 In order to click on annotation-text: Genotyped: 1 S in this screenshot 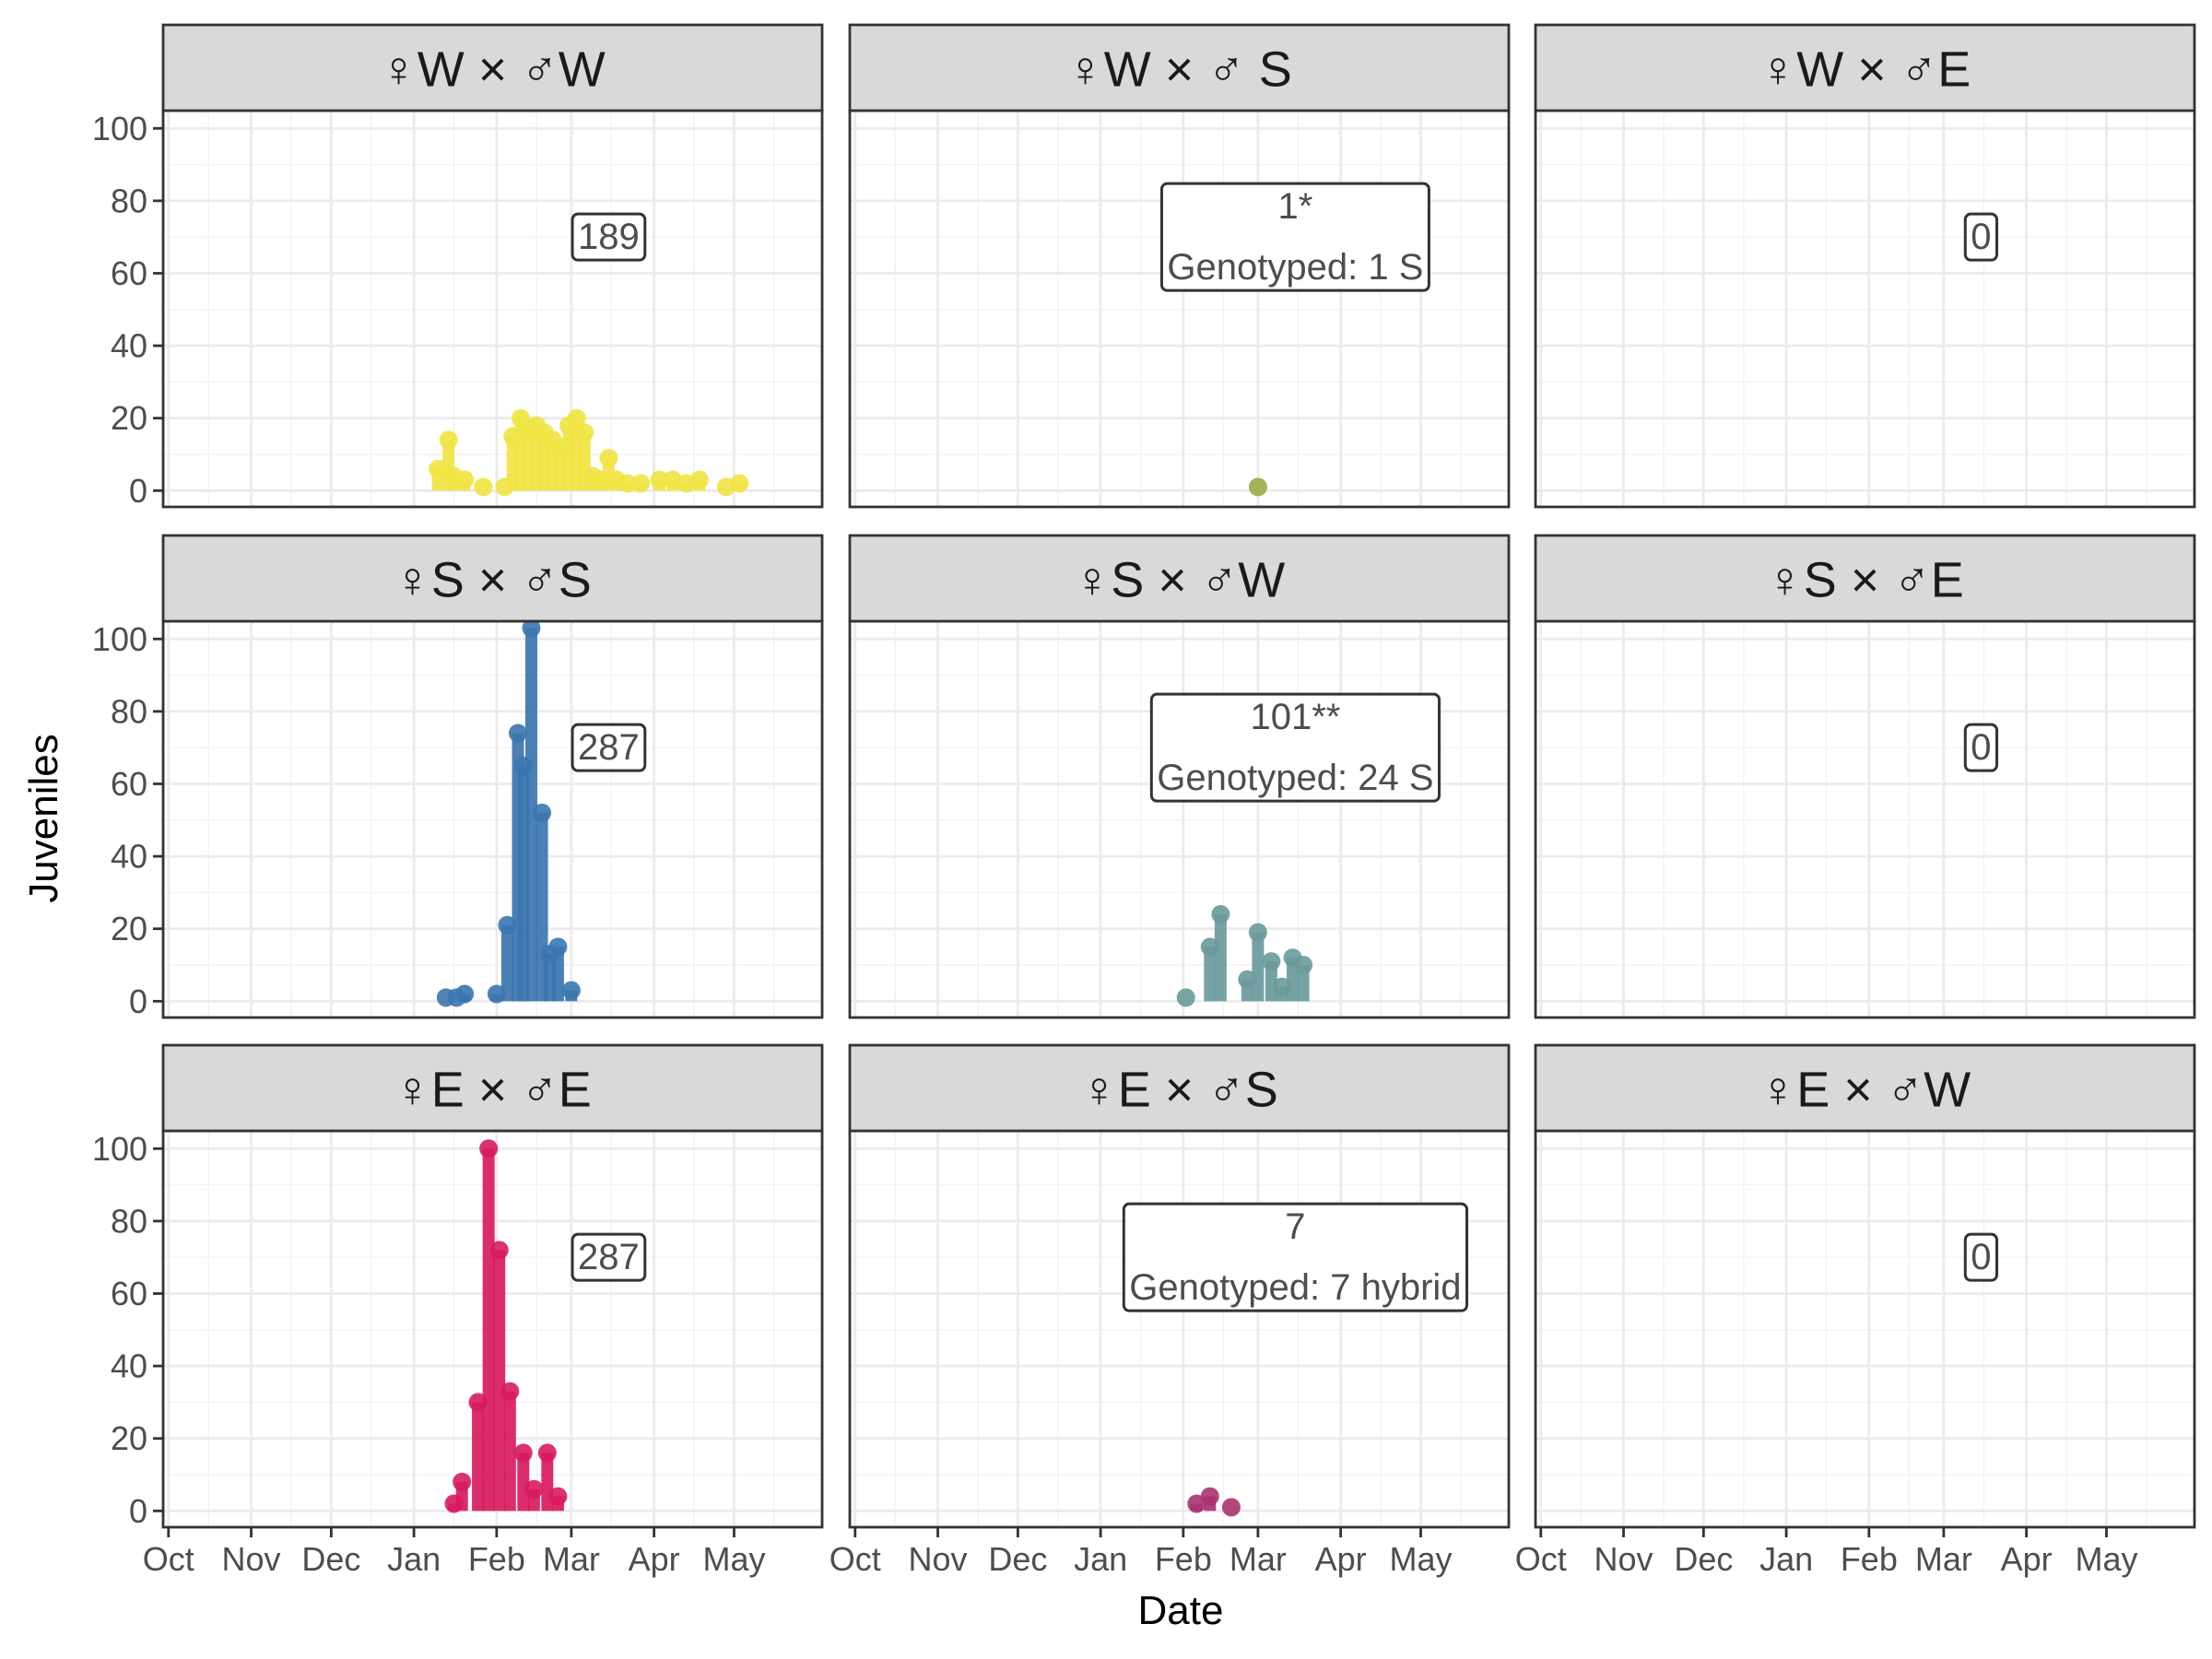, I will do `click(1295, 267)`.